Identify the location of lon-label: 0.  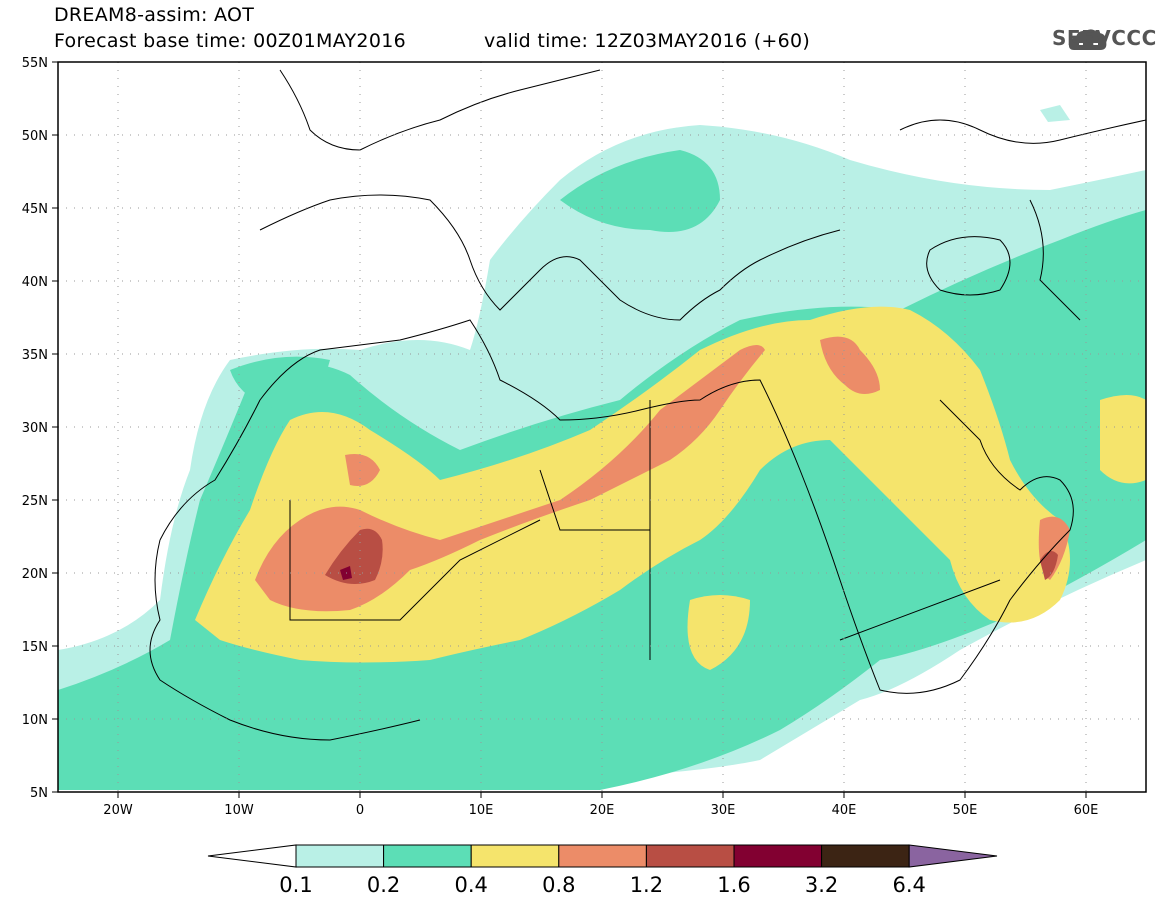
(360, 810).